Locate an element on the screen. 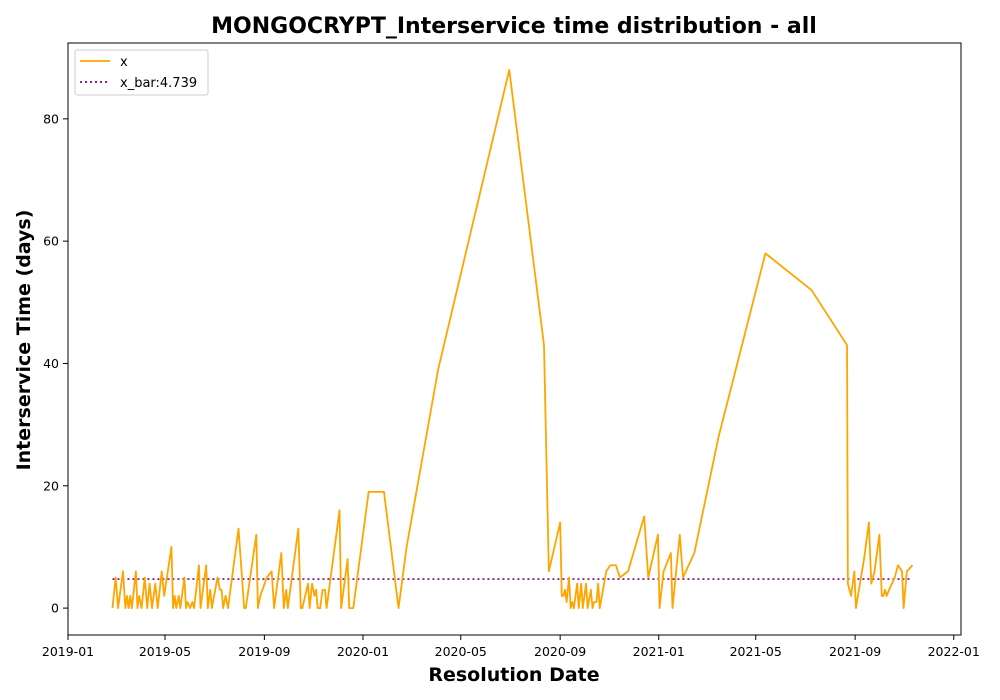 The width and height of the screenshot is (1000, 700). y-tick-label: 80 is located at coordinates (51, 118).